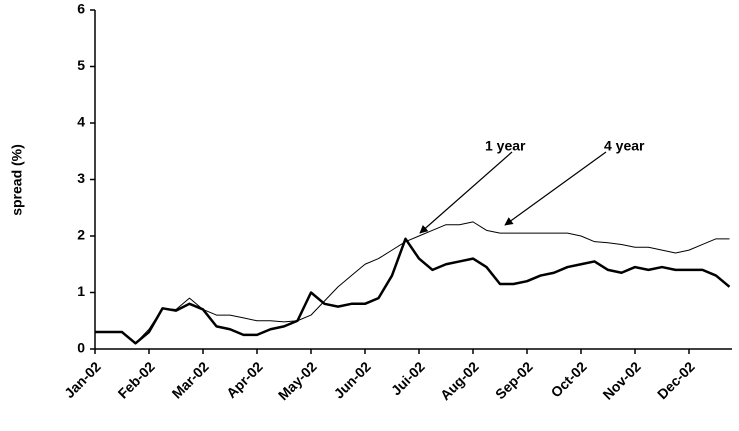 This screenshot has height=431, width=739. Describe the element at coordinates (514, 380) in the screenshot. I see `x-tick-label: Sep-02` at that location.